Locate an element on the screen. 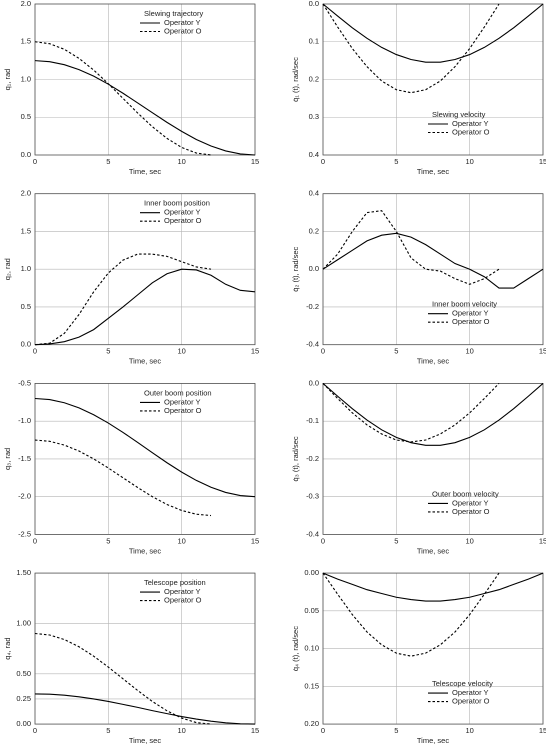 Image resolution: width=546 pixels, height=750 pixels. chart-title: Outer boom position is located at coordinates (178, 392).